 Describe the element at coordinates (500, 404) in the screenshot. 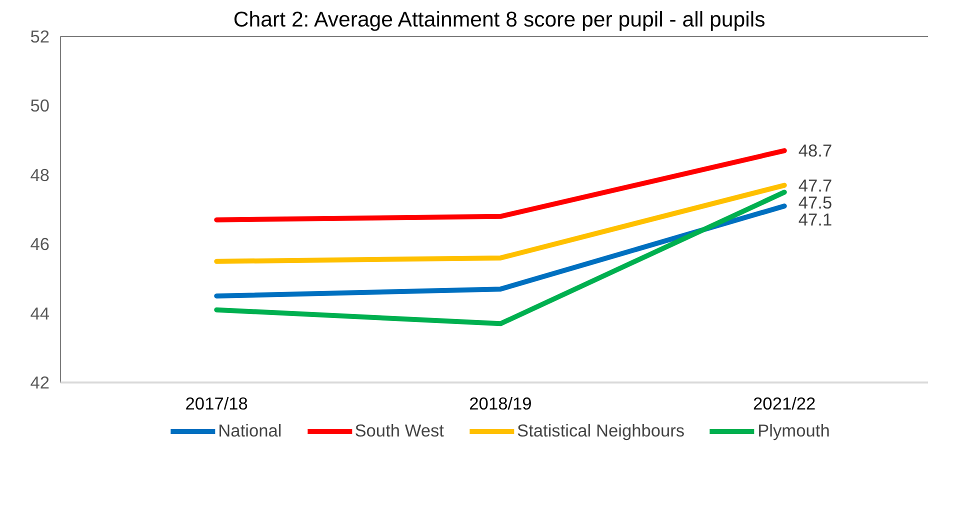

I see `x-tick-label: 2018/19` at that location.